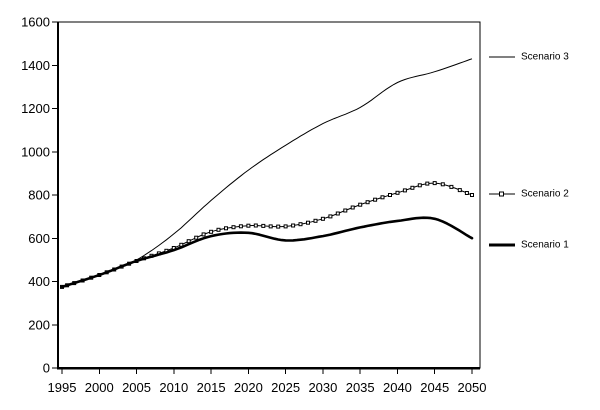  Describe the element at coordinates (472, 387) in the screenshot. I see `x-tick-label-2050: 2050` at that location.